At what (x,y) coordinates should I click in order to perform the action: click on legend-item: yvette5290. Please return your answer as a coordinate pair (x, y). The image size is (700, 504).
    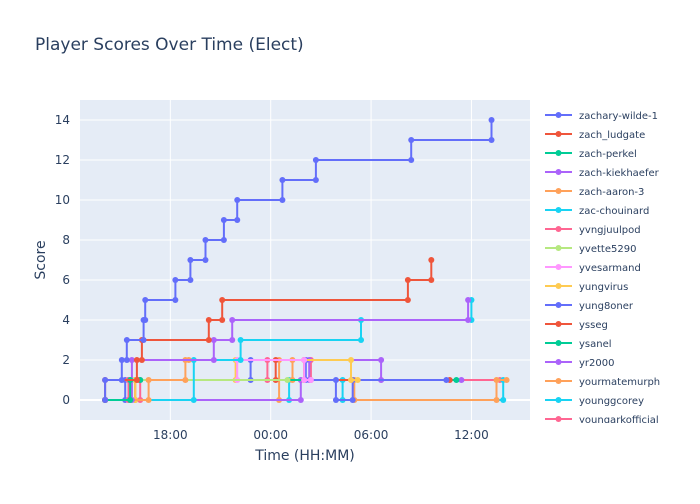
    Looking at the image, I should click on (590, 249).